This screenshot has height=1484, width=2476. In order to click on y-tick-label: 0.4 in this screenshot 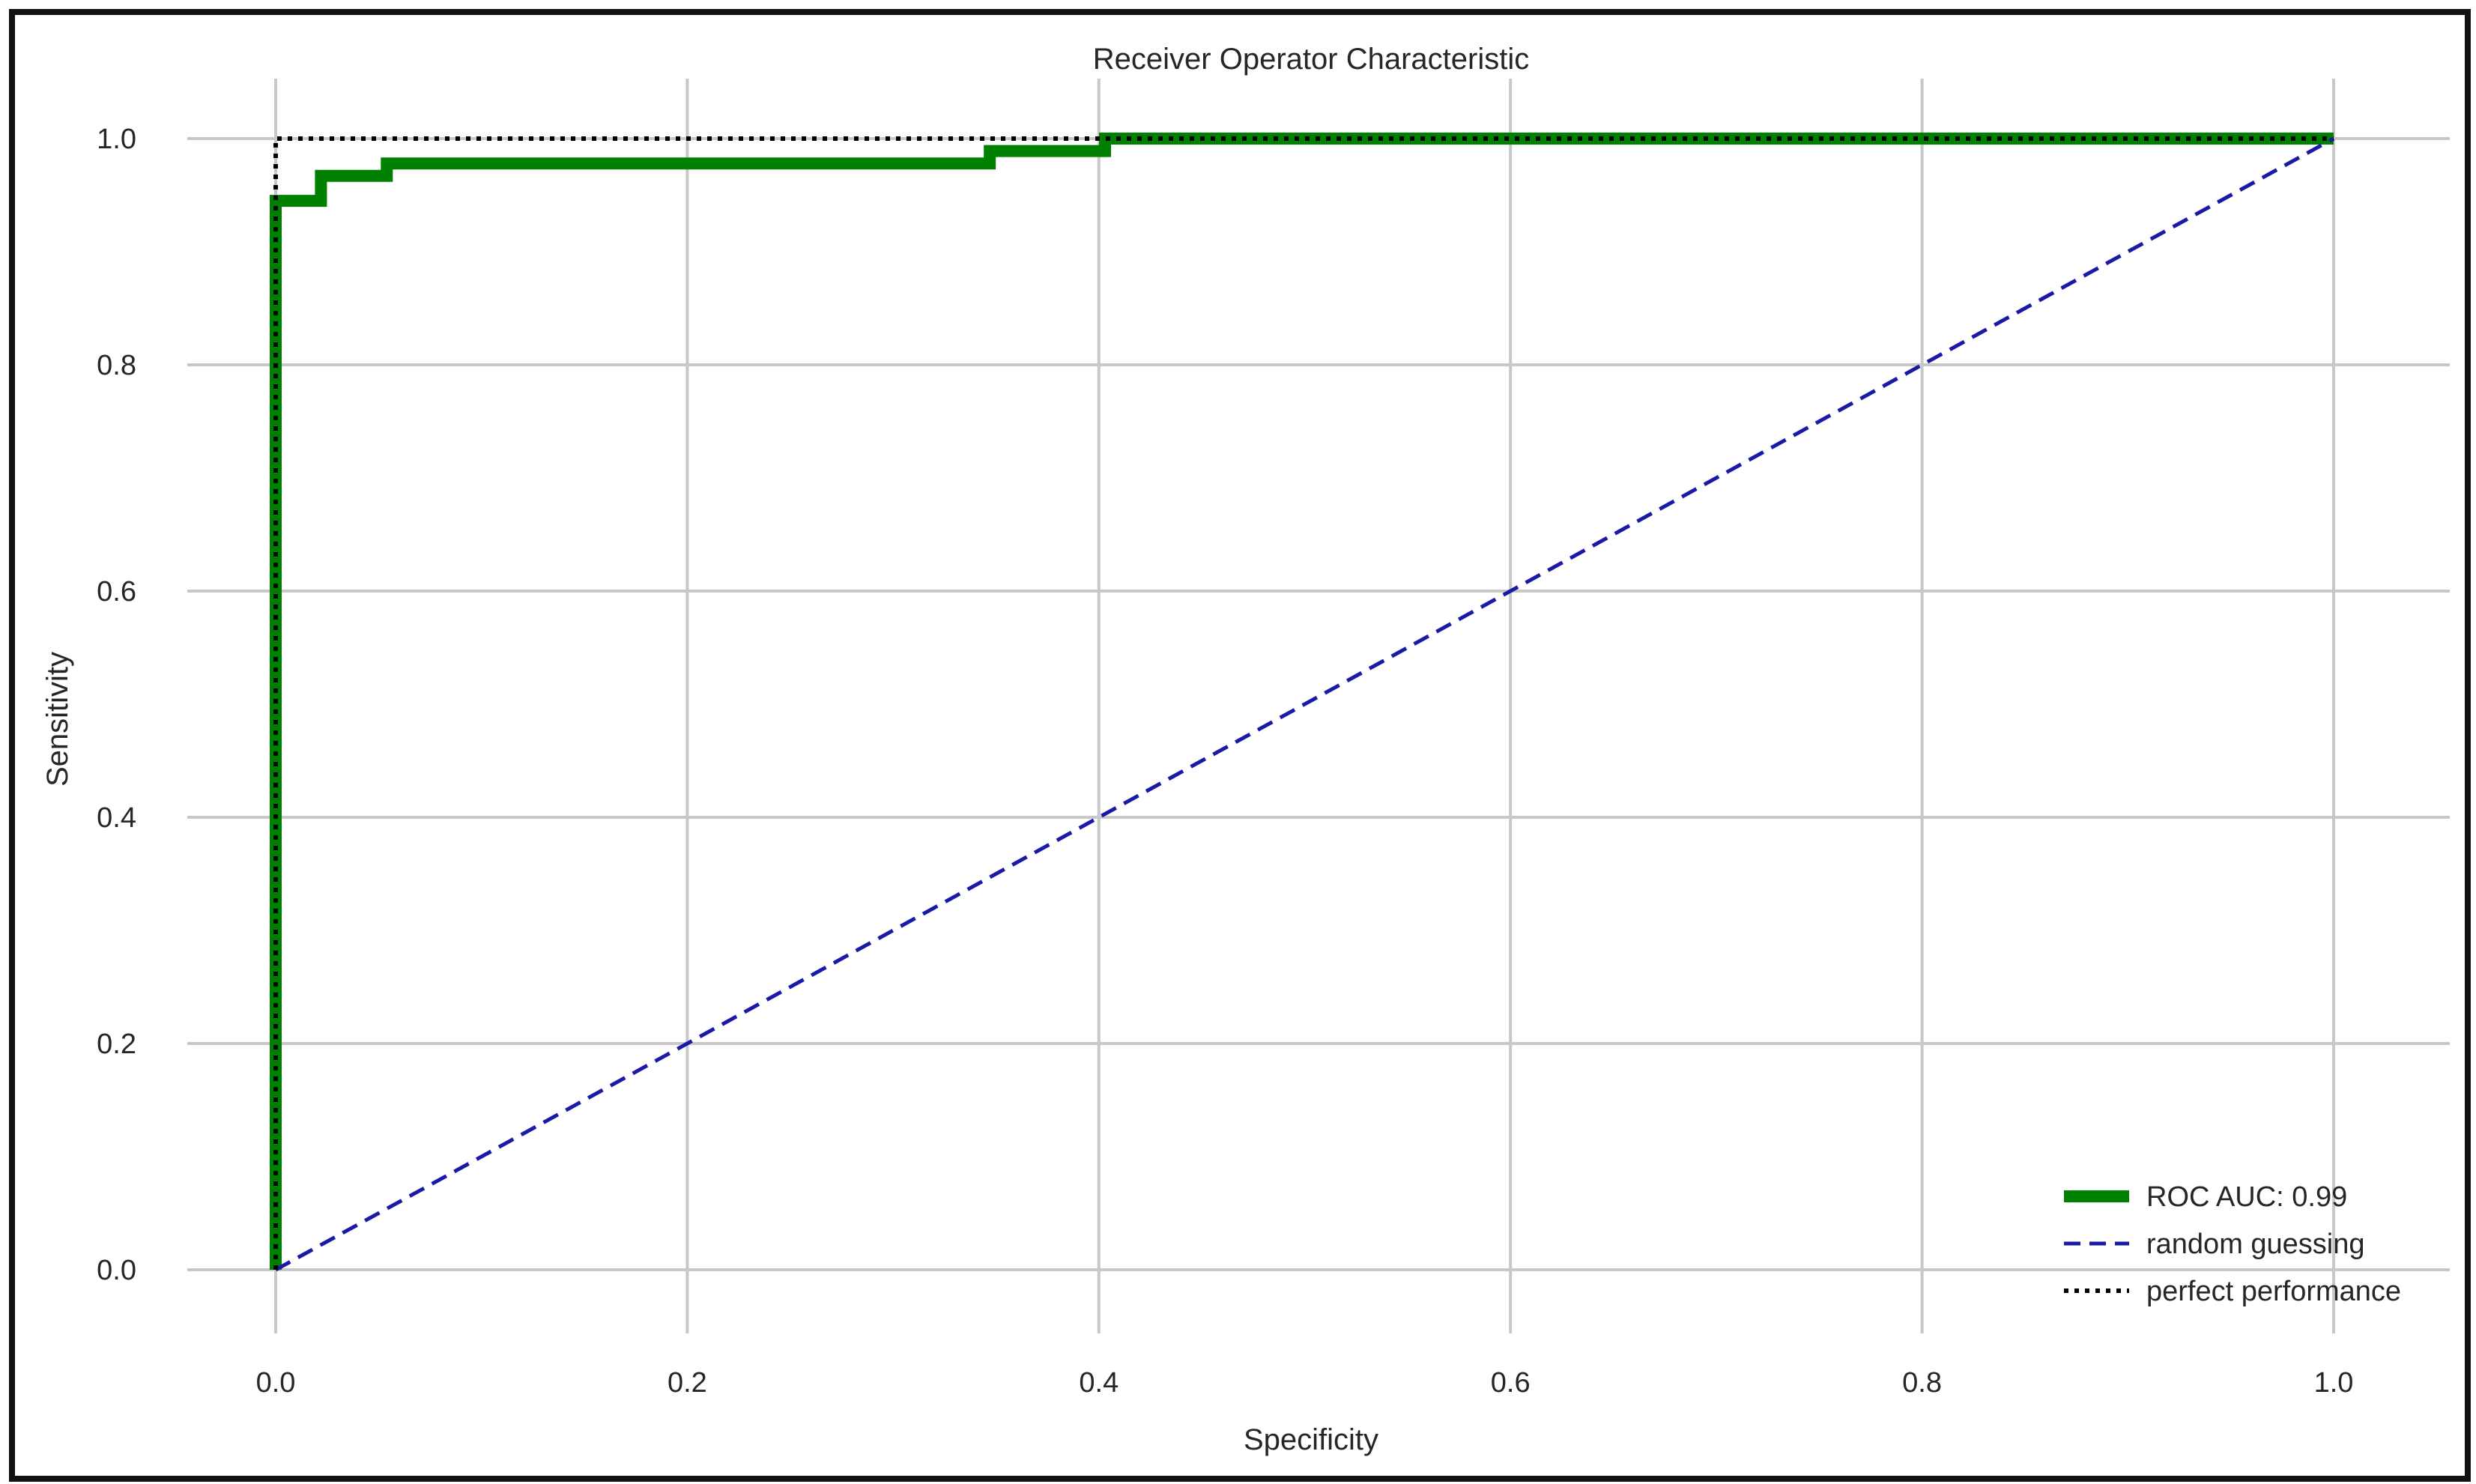, I will do `click(116, 818)`.